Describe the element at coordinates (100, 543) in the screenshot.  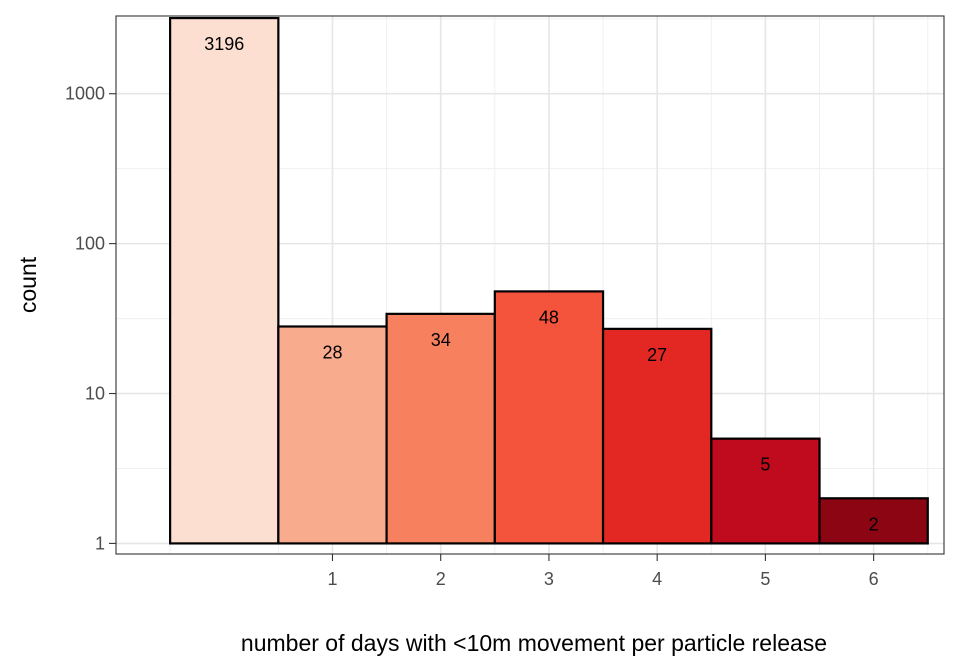
I see `y-tick-label: 1` at that location.